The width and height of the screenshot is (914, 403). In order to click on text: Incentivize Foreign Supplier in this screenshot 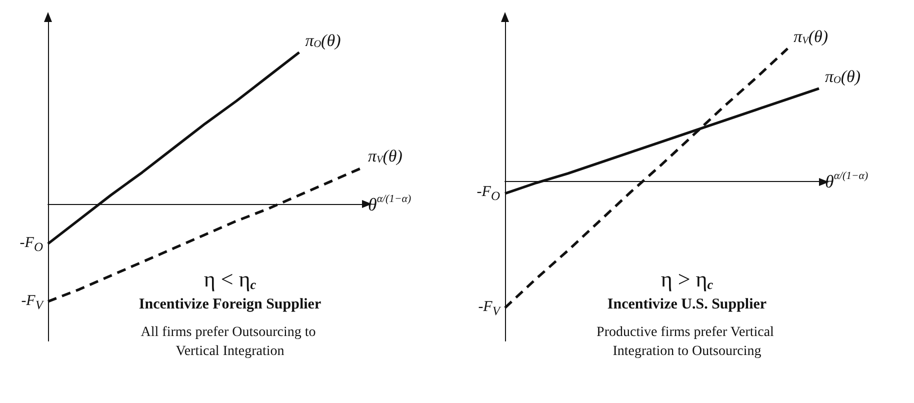, I will do `click(230, 304)`.